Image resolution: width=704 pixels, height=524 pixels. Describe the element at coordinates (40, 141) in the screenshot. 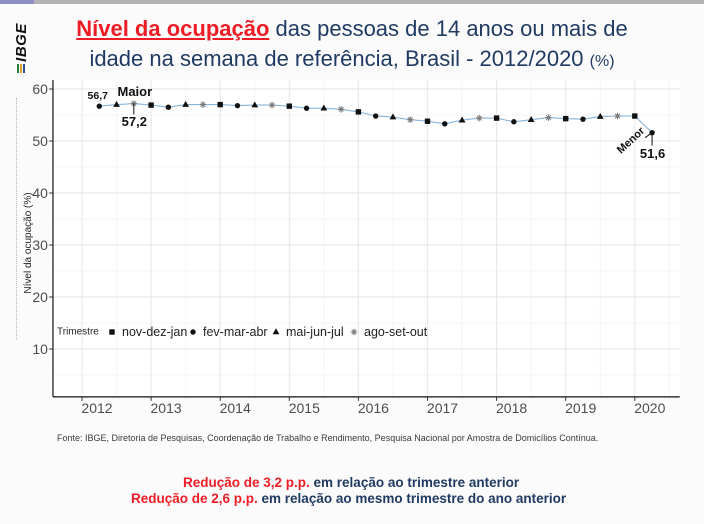

I see `y-tick-label: 50` at that location.